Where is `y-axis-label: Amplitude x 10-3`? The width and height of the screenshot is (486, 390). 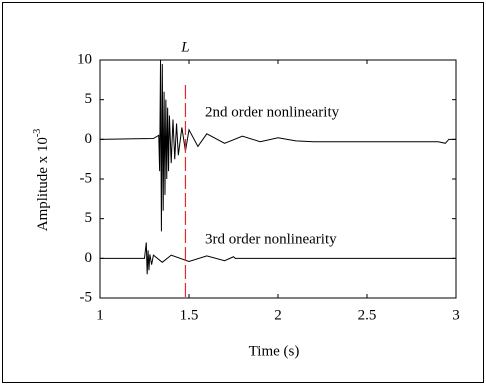
y-axis-label: Amplitude x 10-3 is located at coordinates (41, 180).